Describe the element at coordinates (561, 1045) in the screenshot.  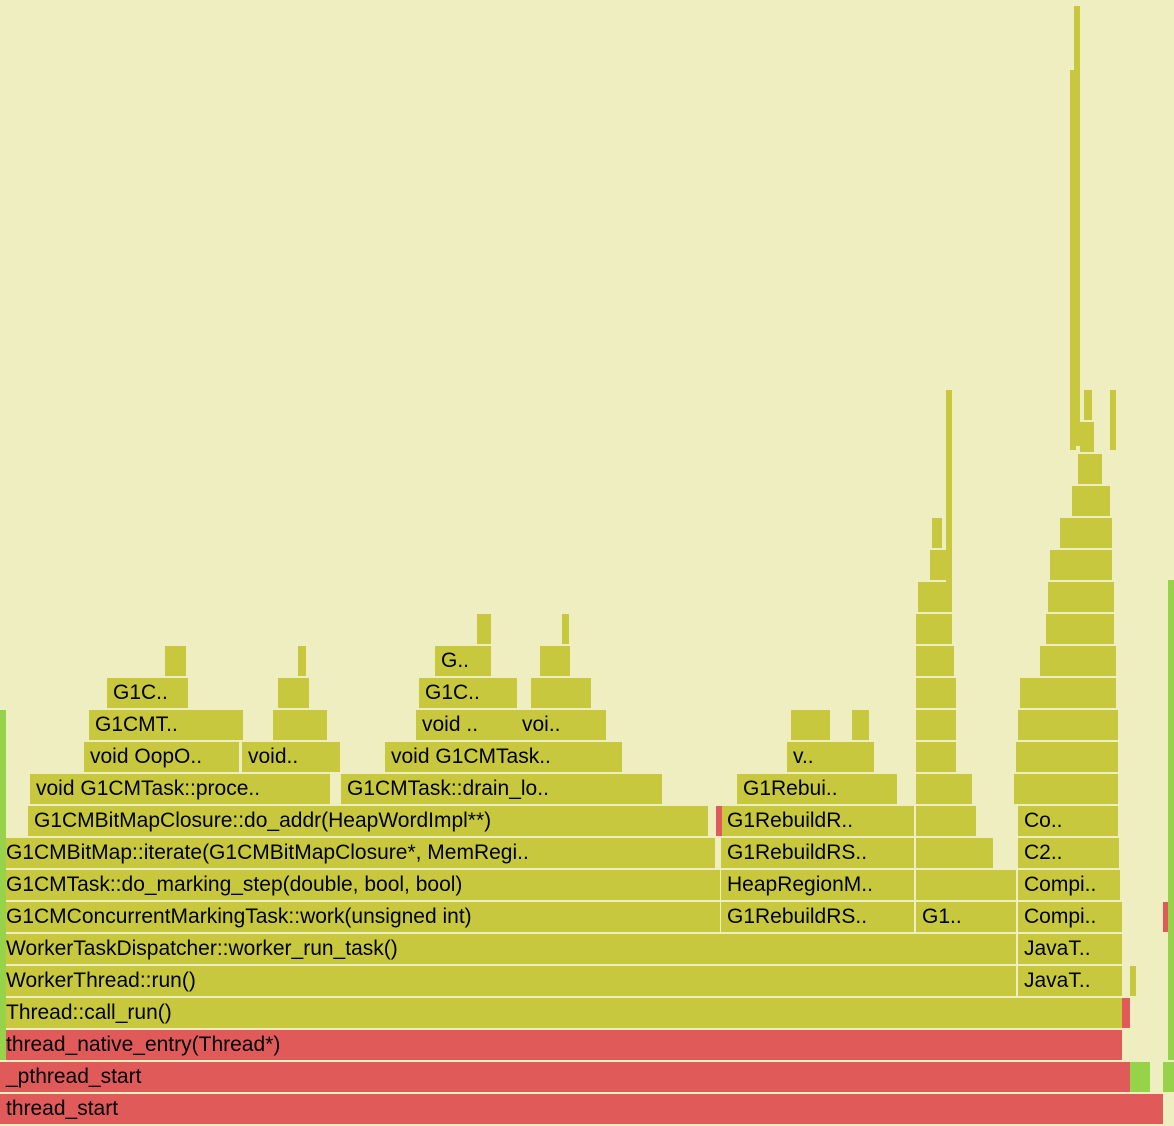
I see `frame-thread-native-entry: thread_native_entry(Thread*)` at that location.